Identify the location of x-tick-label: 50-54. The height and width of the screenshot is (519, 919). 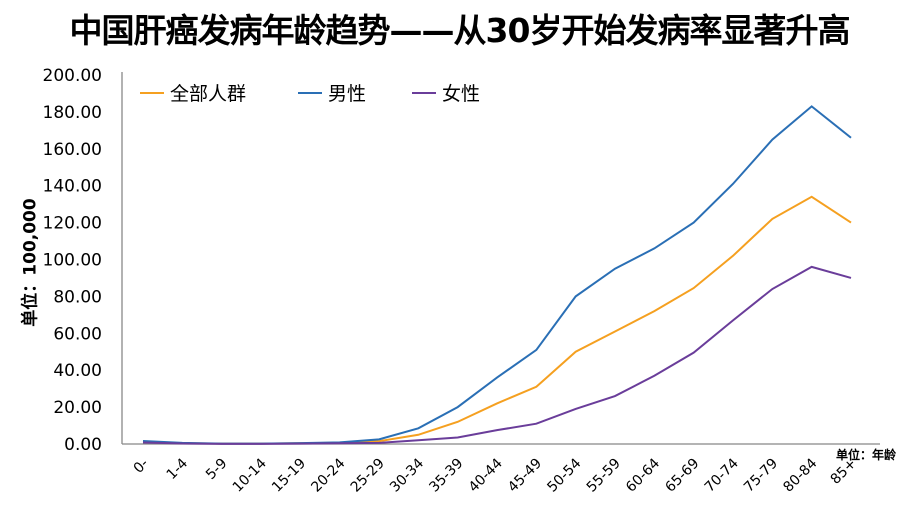
(564, 475).